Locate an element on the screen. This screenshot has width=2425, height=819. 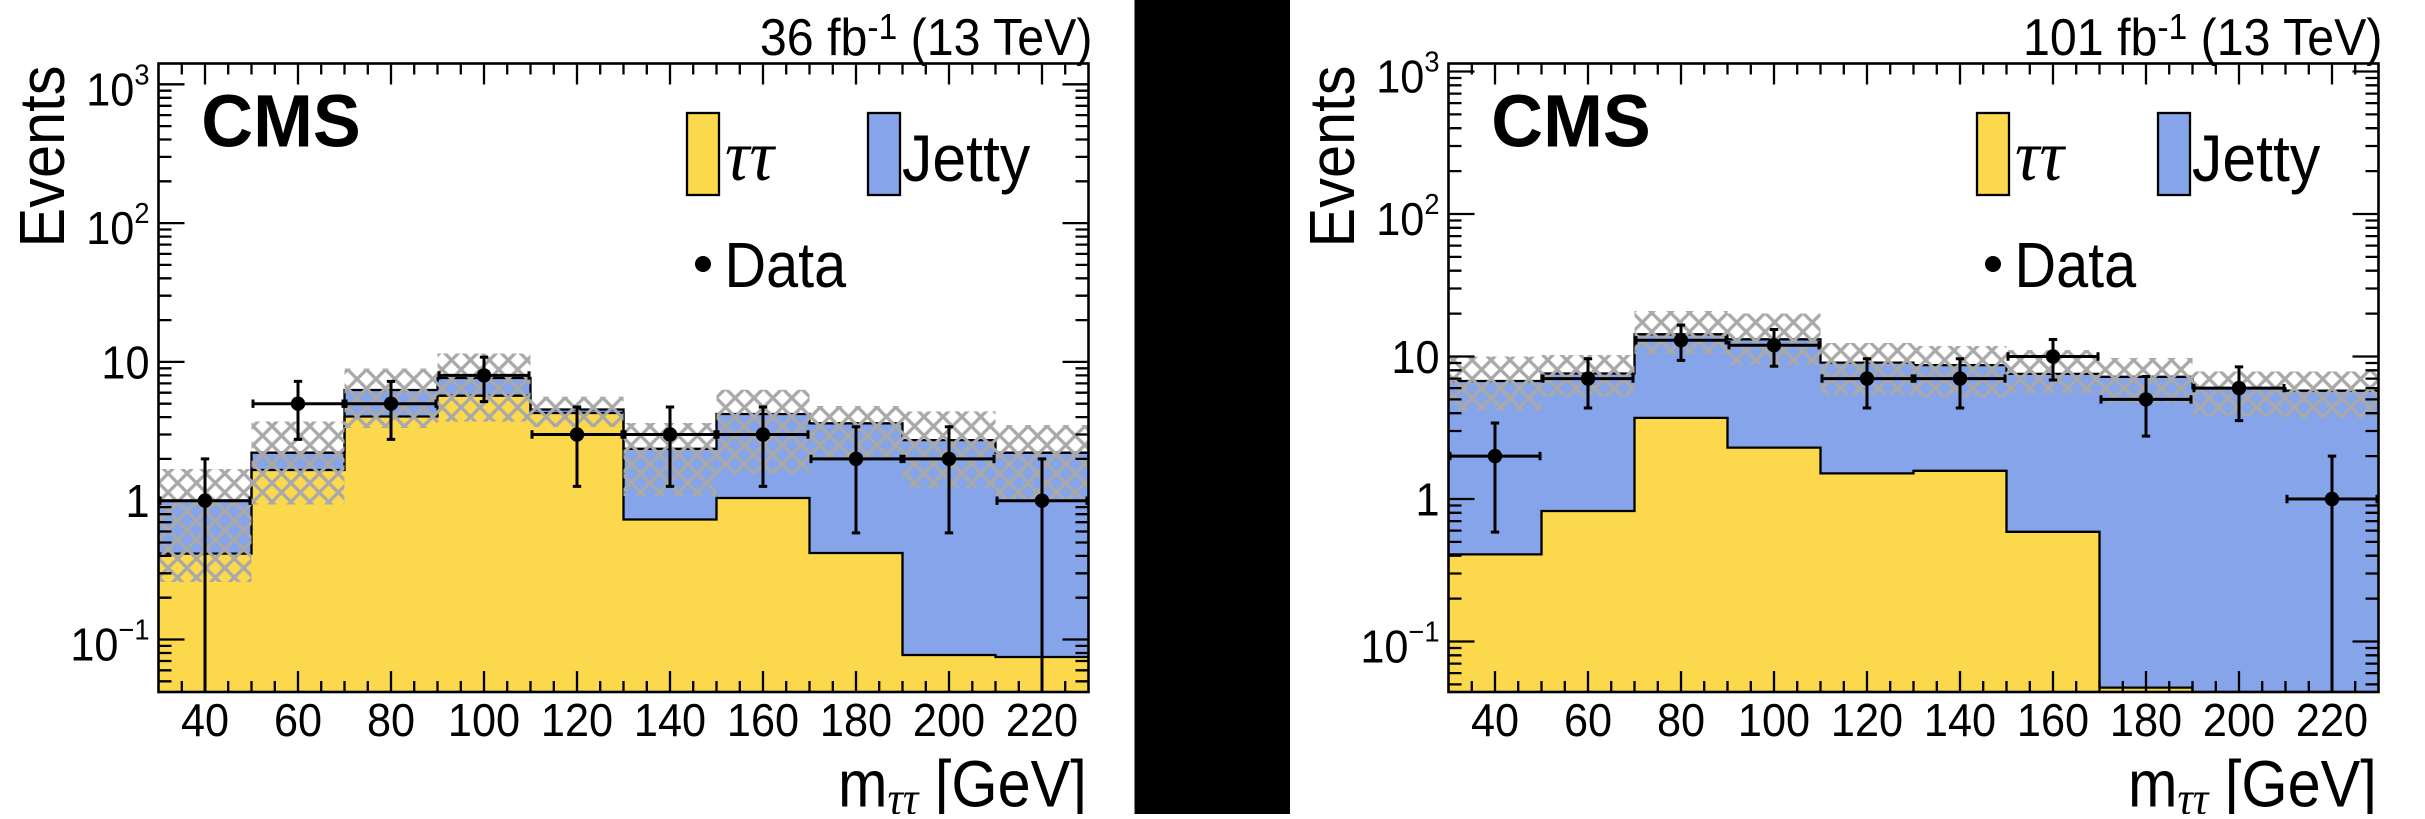
svg-text: 101 fb-1 (13 TeV) is located at coordinates (2203, 37).